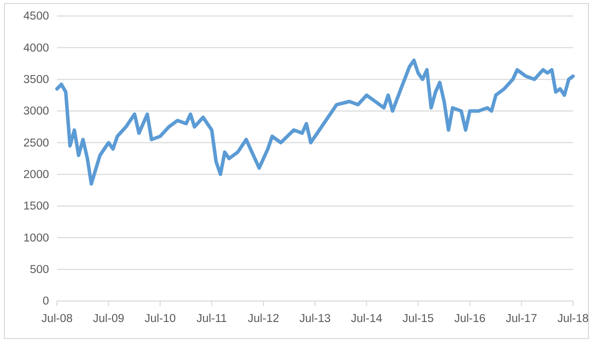 The image size is (595, 344). What do you see at coordinates (211, 319) in the screenshot?
I see `x-tick-label: Jul-11` at bounding box center [211, 319].